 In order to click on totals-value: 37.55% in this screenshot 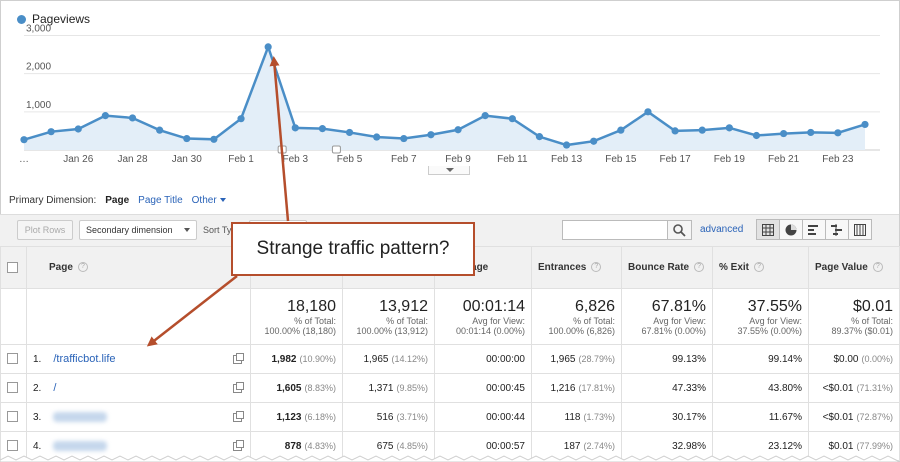, I will do `click(774, 306)`.